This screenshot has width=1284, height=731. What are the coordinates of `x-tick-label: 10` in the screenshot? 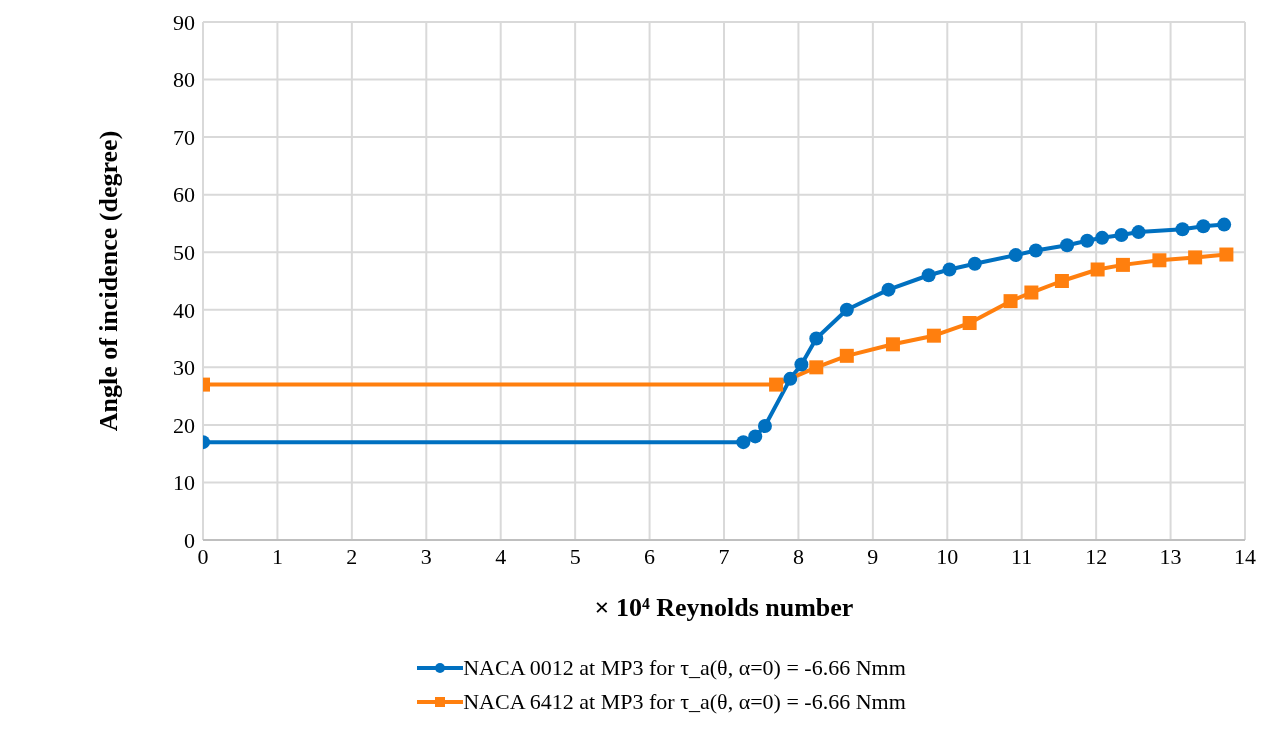 It's located at (947, 556).